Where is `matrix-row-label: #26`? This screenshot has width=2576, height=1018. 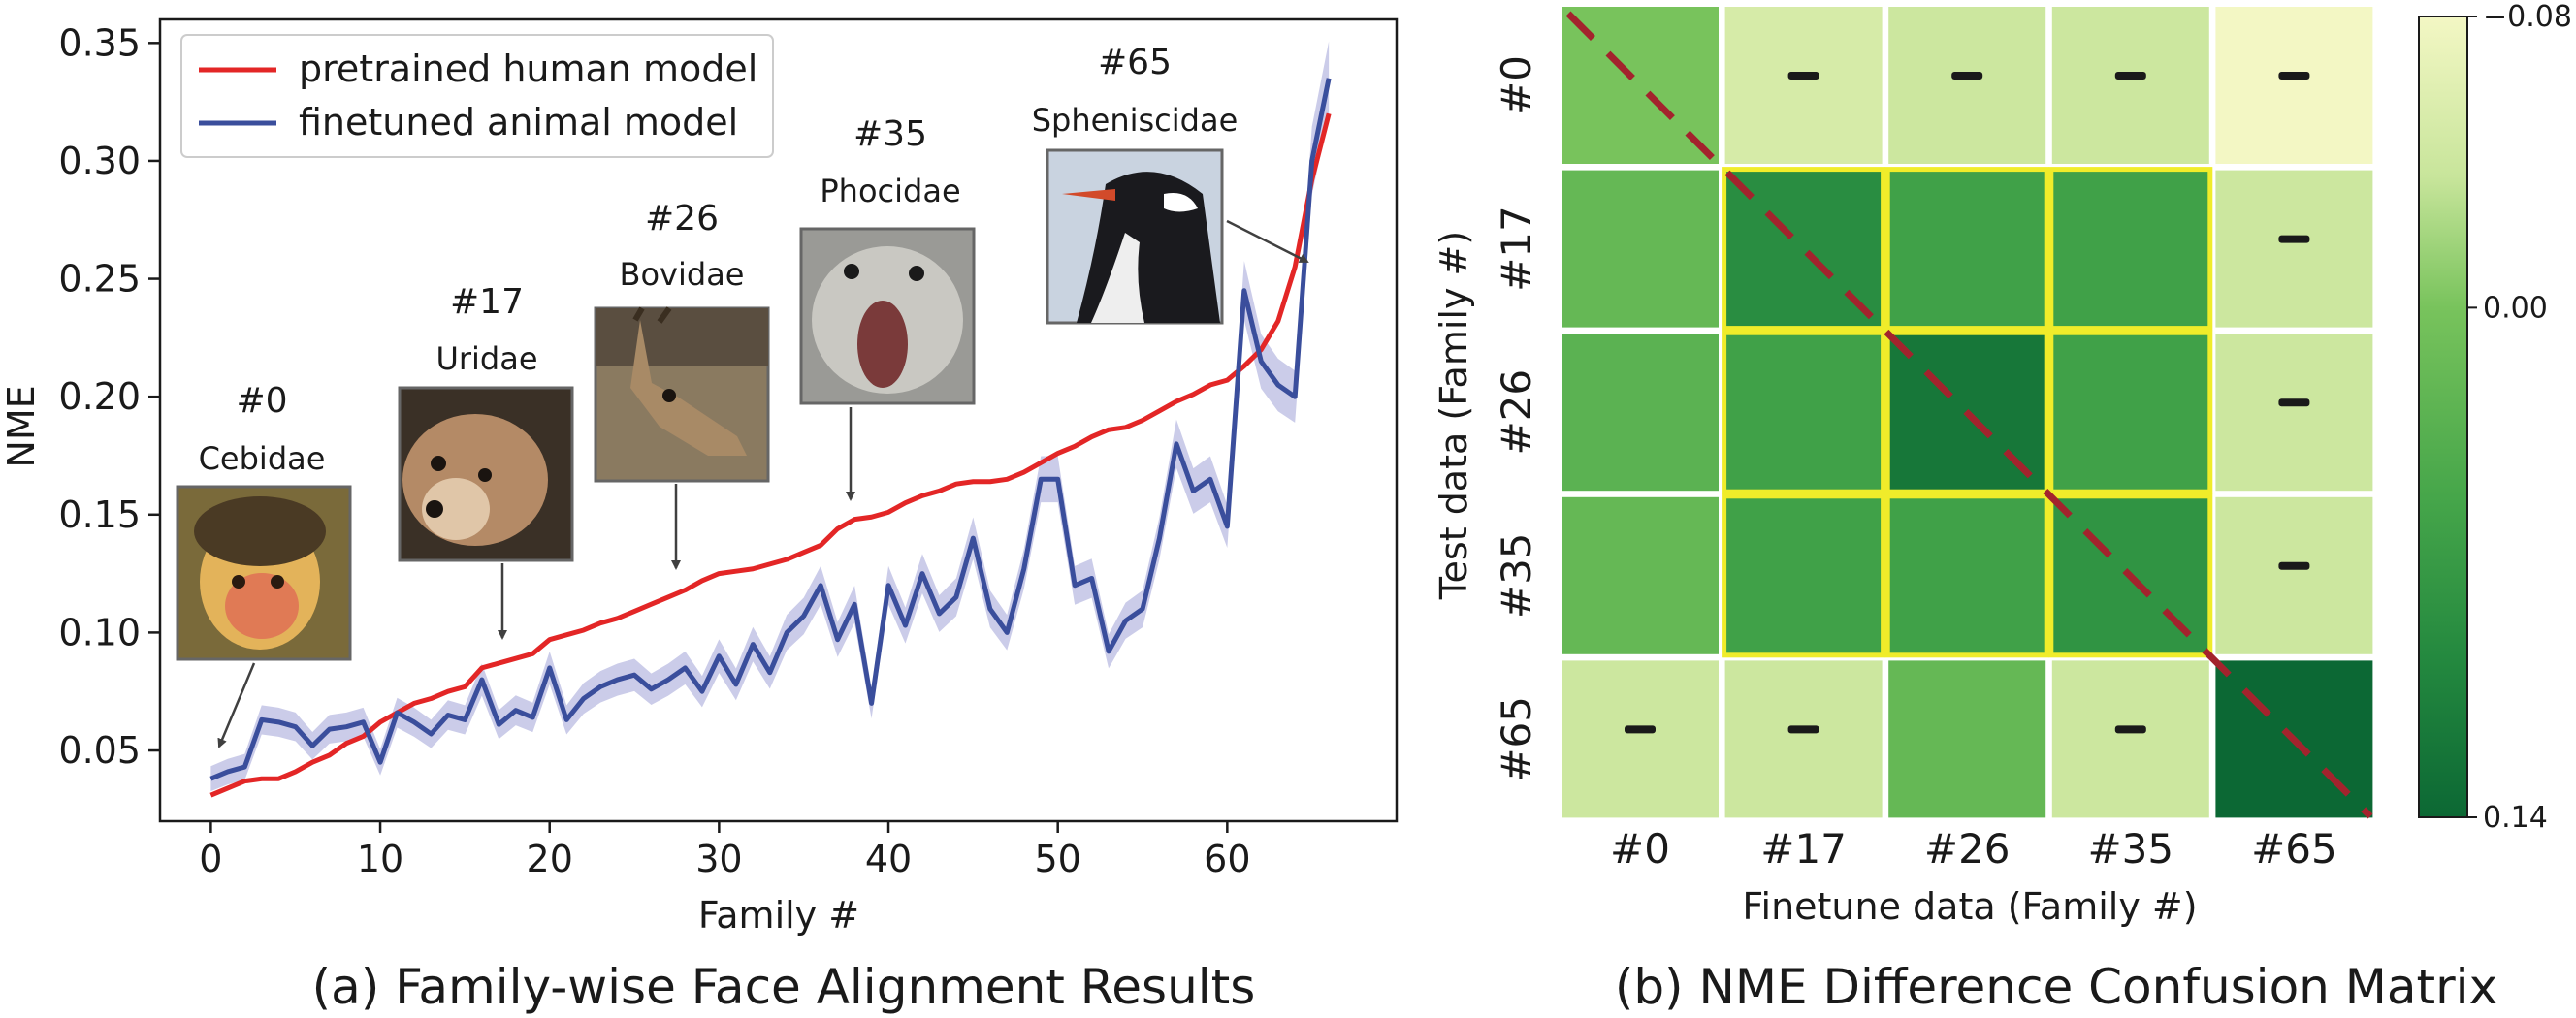 matrix-row-label: #26 is located at coordinates (1516, 413).